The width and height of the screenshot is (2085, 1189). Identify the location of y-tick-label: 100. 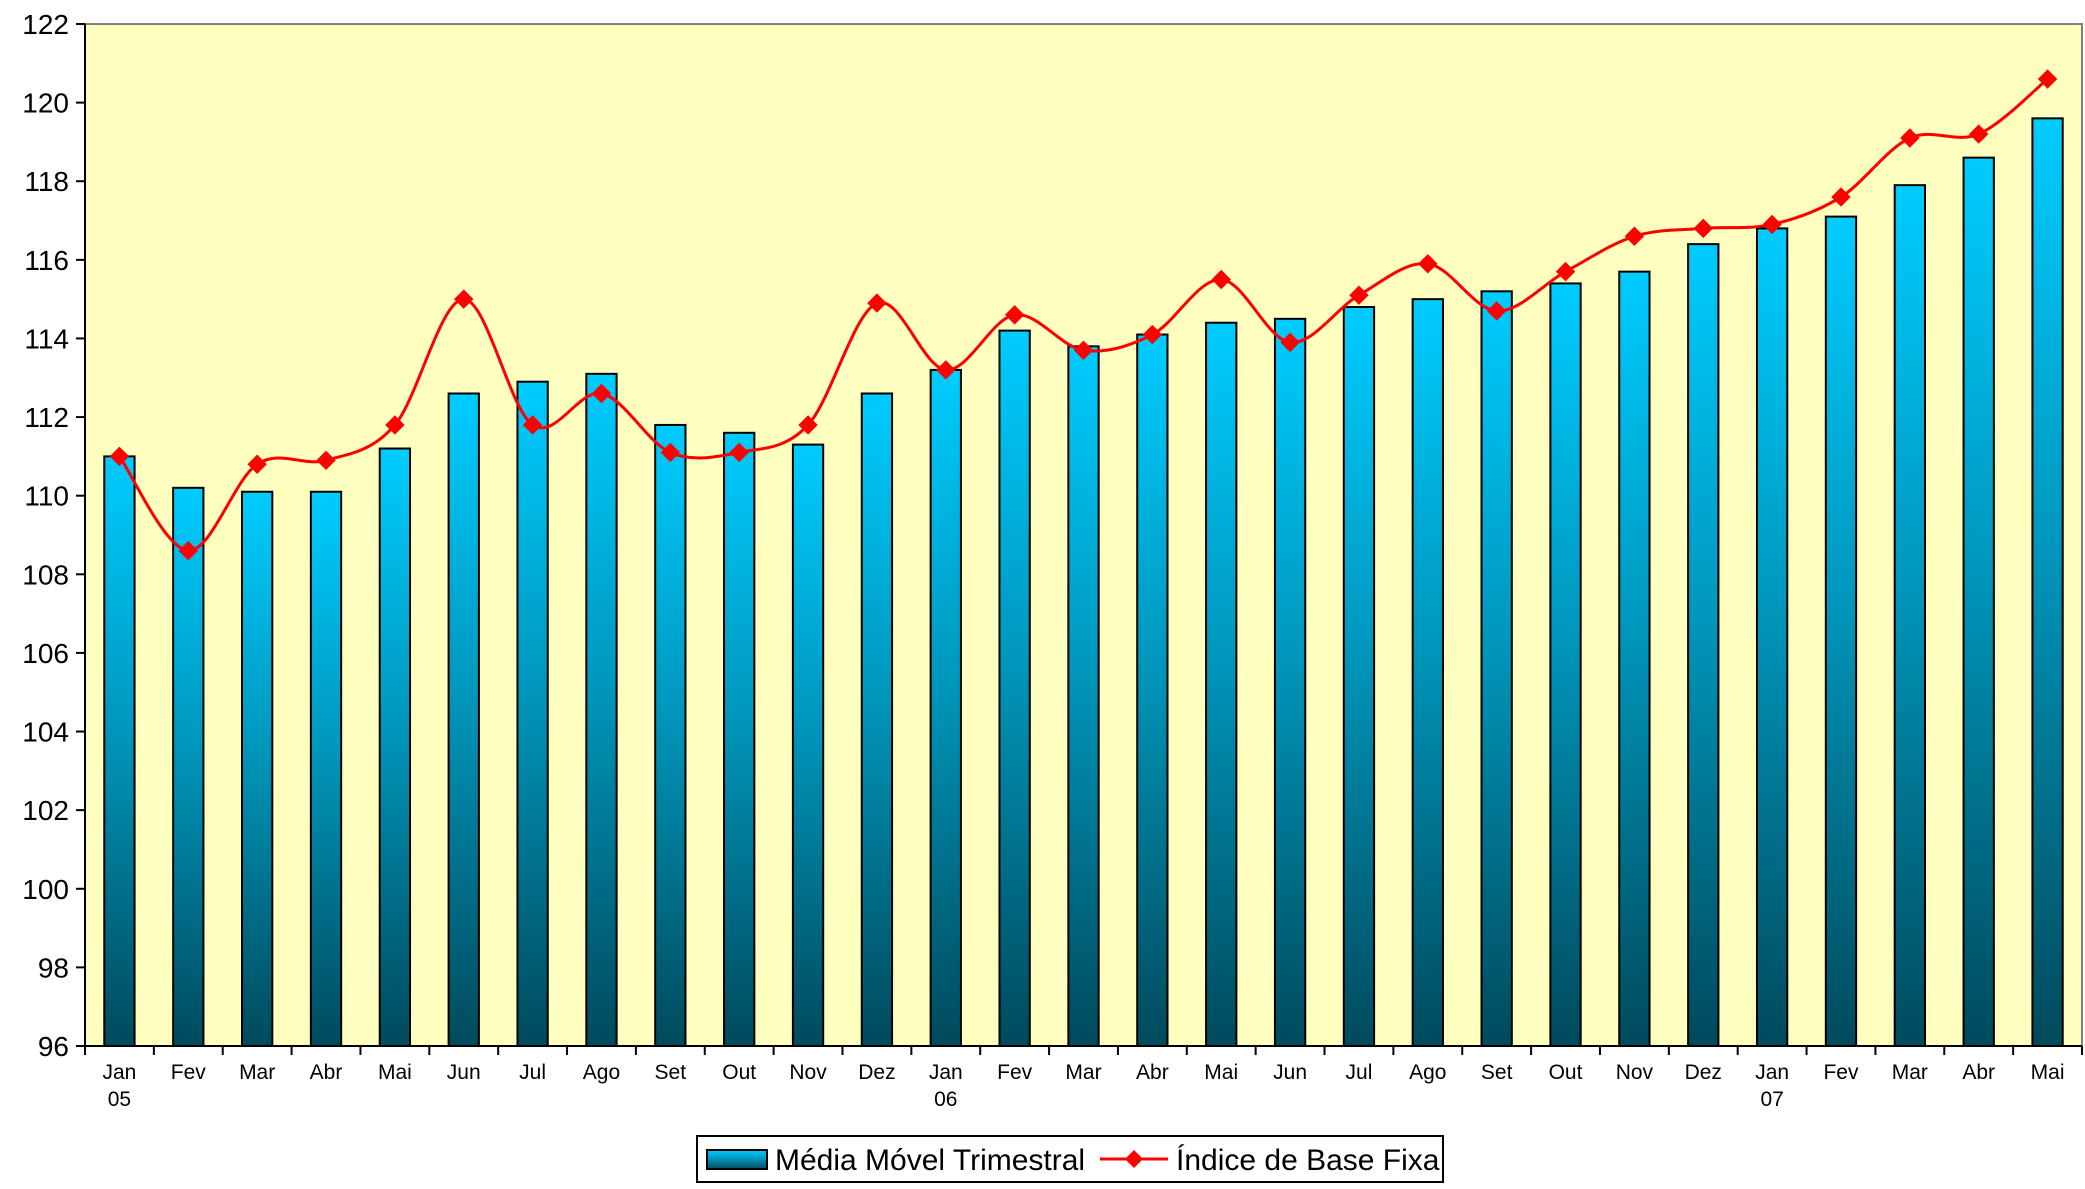
(45, 889).